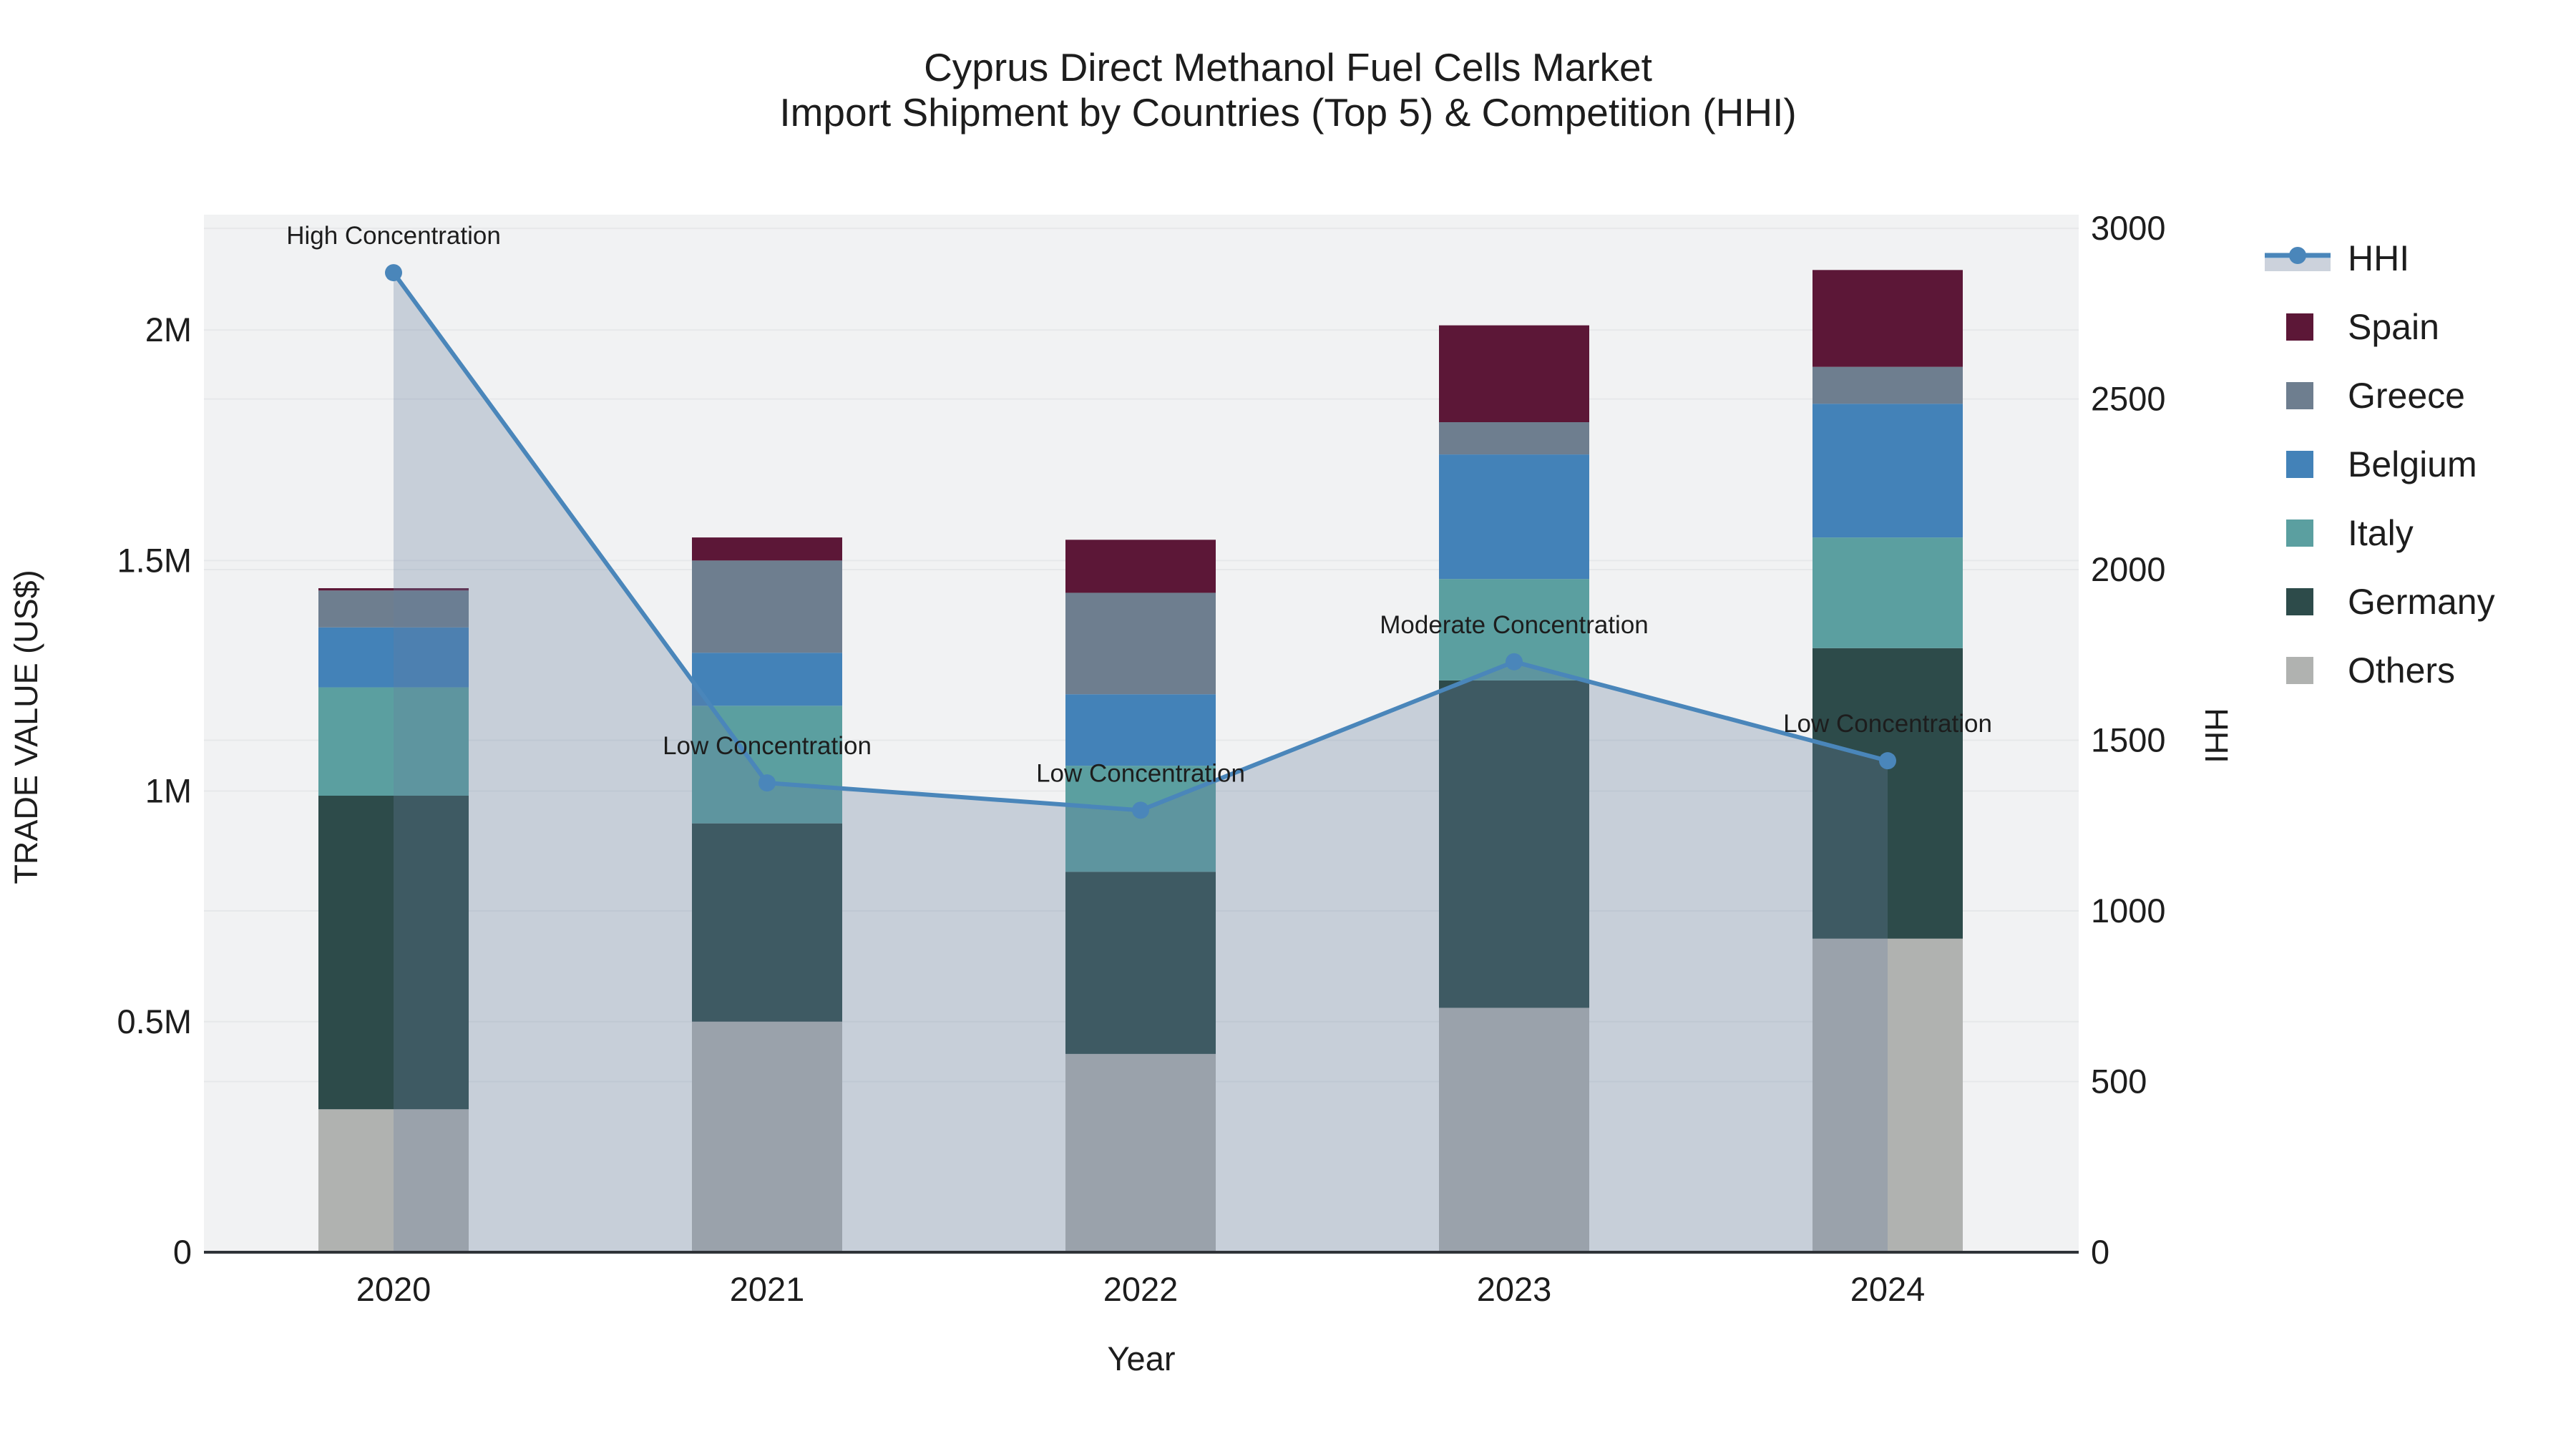 Image resolution: width=2576 pixels, height=1449 pixels. Describe the element at coordinates (1140, 810) in the screenshot. I see `hhi-marker-2022` at that location.